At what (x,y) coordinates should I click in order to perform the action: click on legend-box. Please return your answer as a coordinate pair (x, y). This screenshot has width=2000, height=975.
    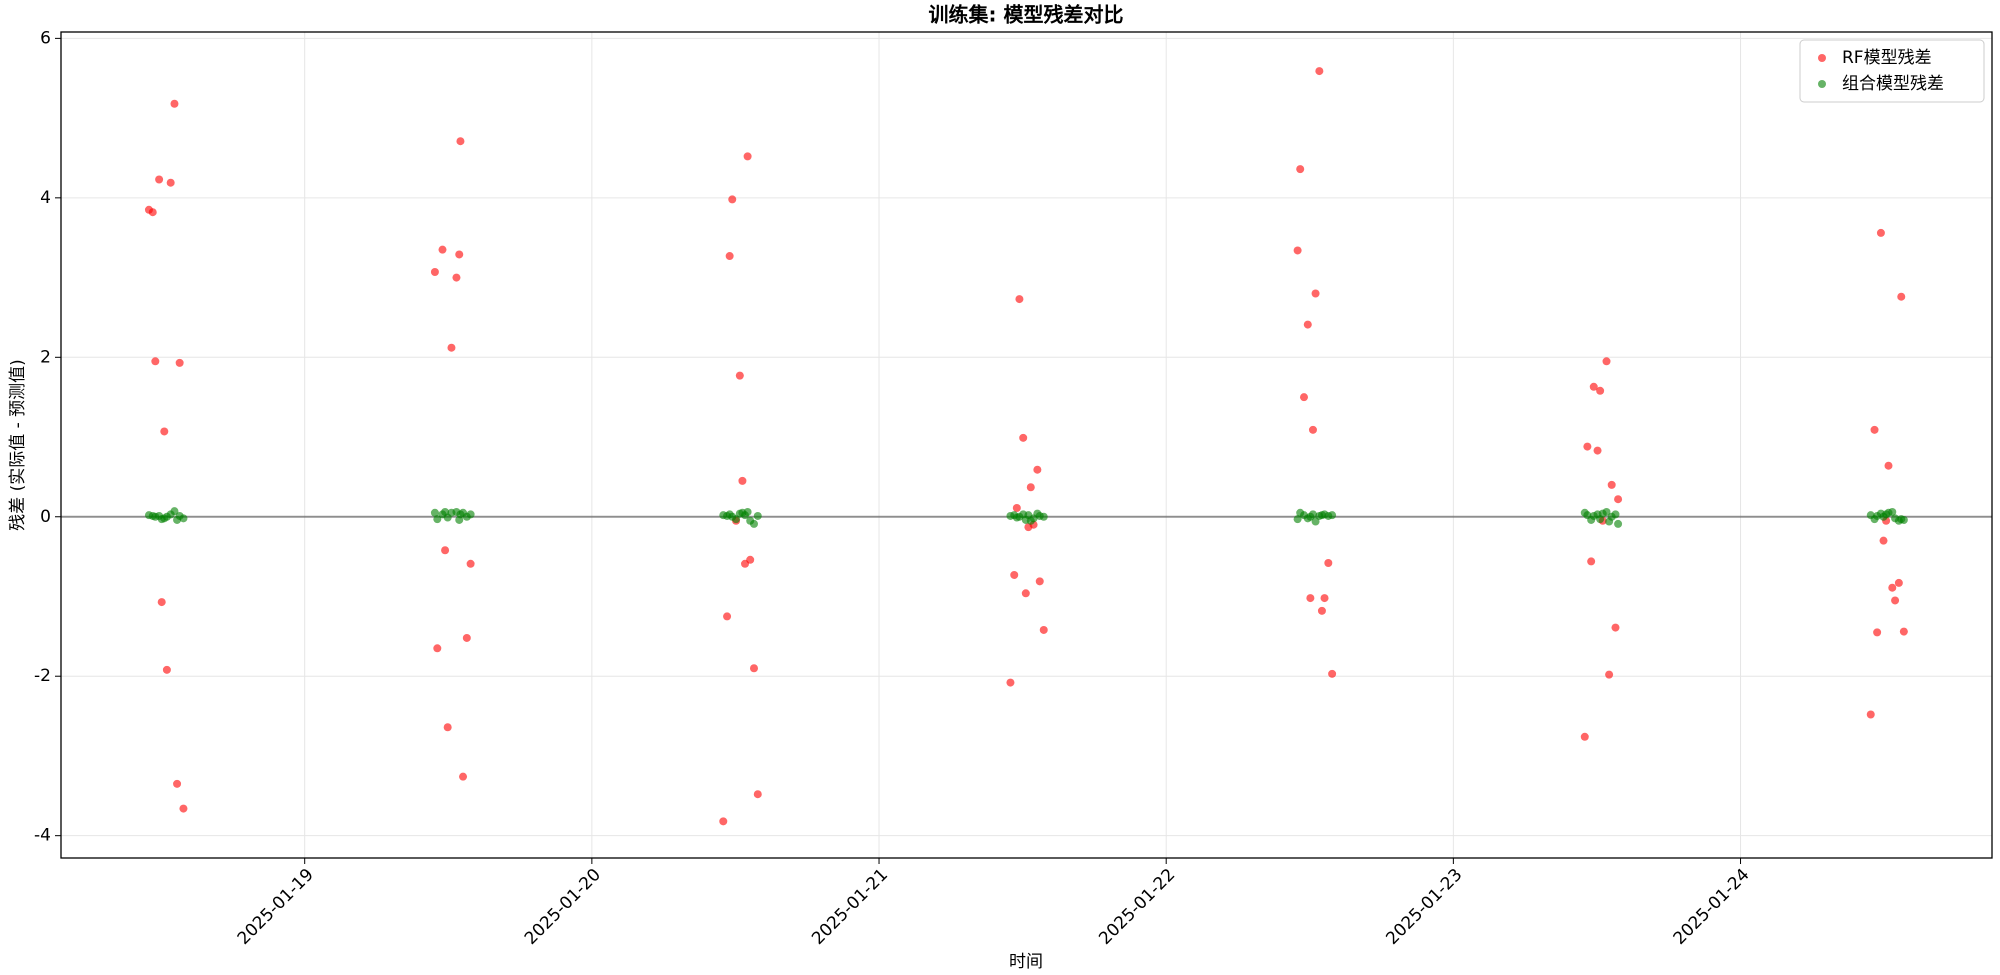
    Looking at the image, I should click on (1892, 71).